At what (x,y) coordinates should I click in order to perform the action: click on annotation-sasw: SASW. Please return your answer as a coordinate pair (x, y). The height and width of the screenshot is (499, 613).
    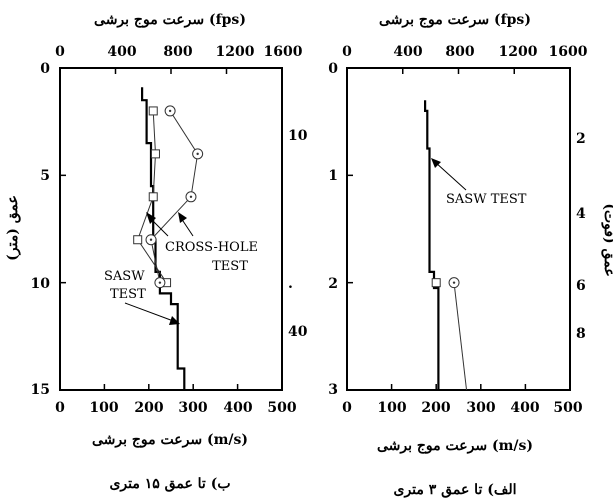
    Looking at the image, I should click on (124, 276).